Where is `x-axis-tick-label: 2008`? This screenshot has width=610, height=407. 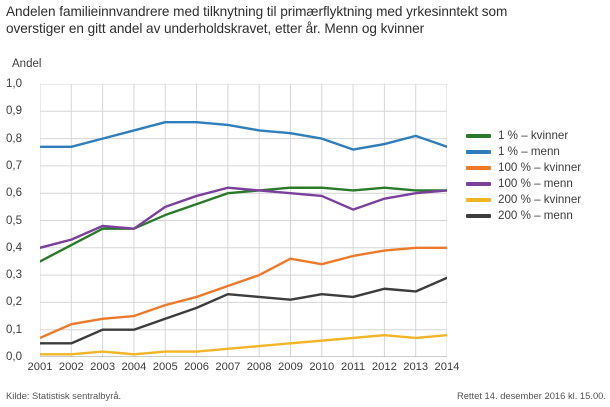
x-axis-tick-label: 2008 is located at coordinates (259, 367).